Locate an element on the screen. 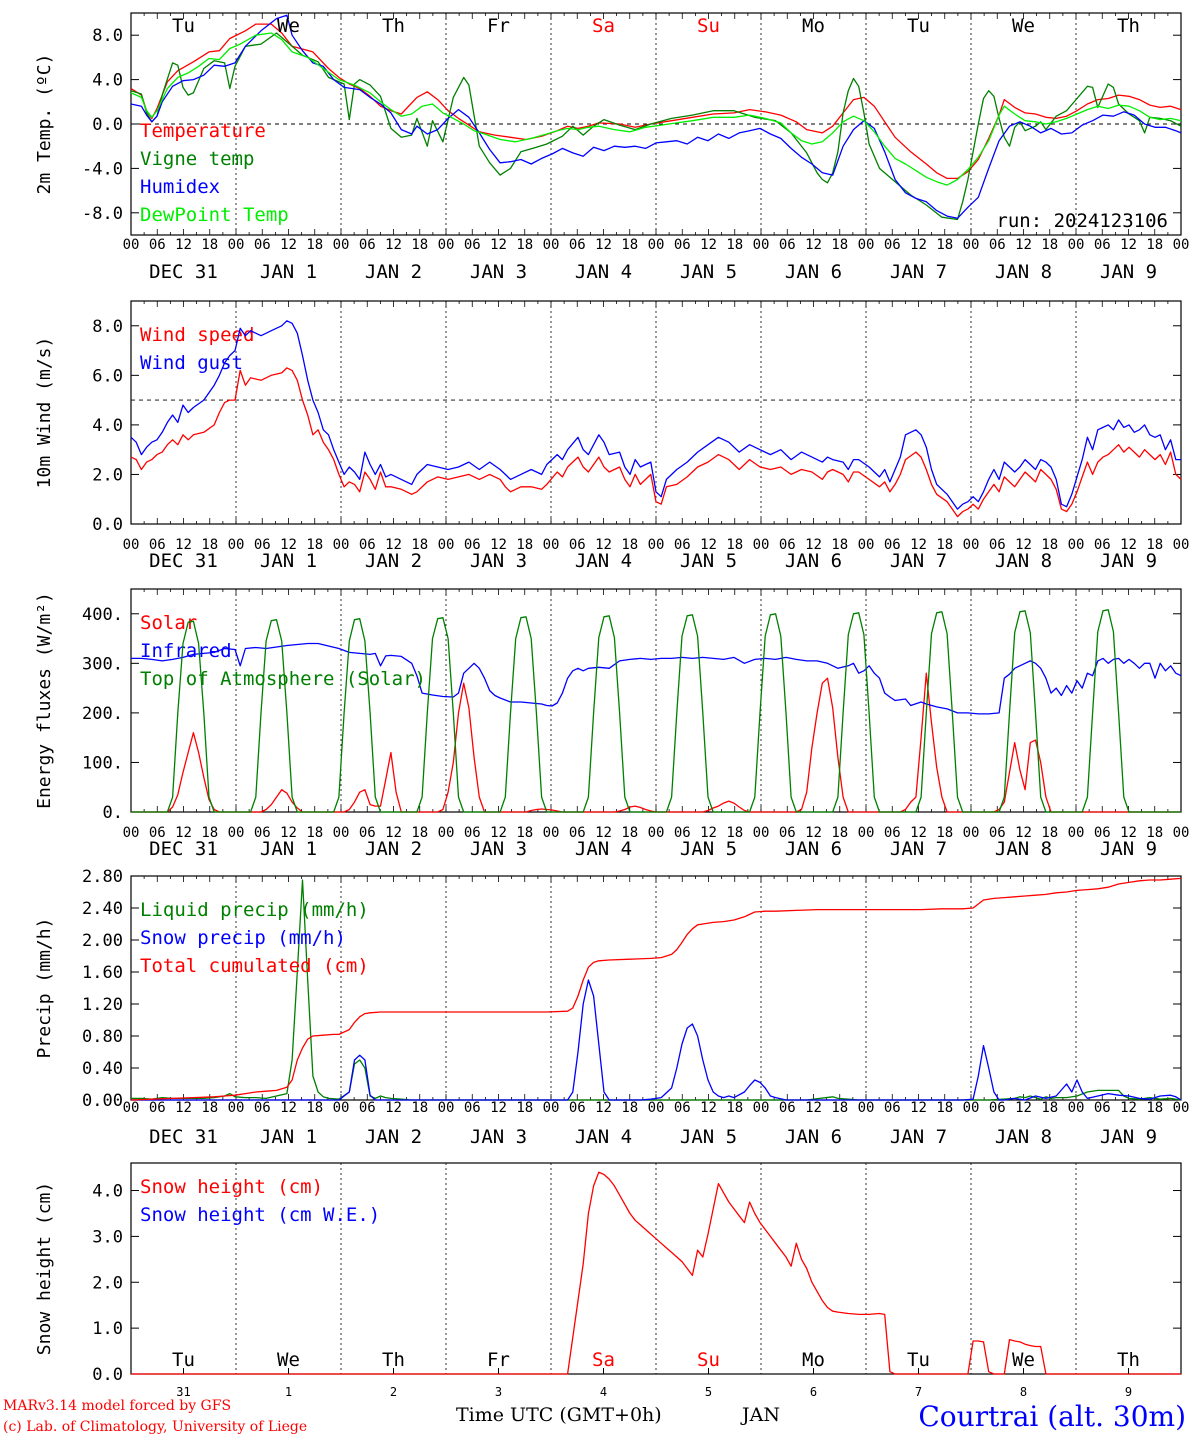 This screenshot has height=1440, width=1194. y-tick-label: 0.80 is located at coordinates (102, 1037).